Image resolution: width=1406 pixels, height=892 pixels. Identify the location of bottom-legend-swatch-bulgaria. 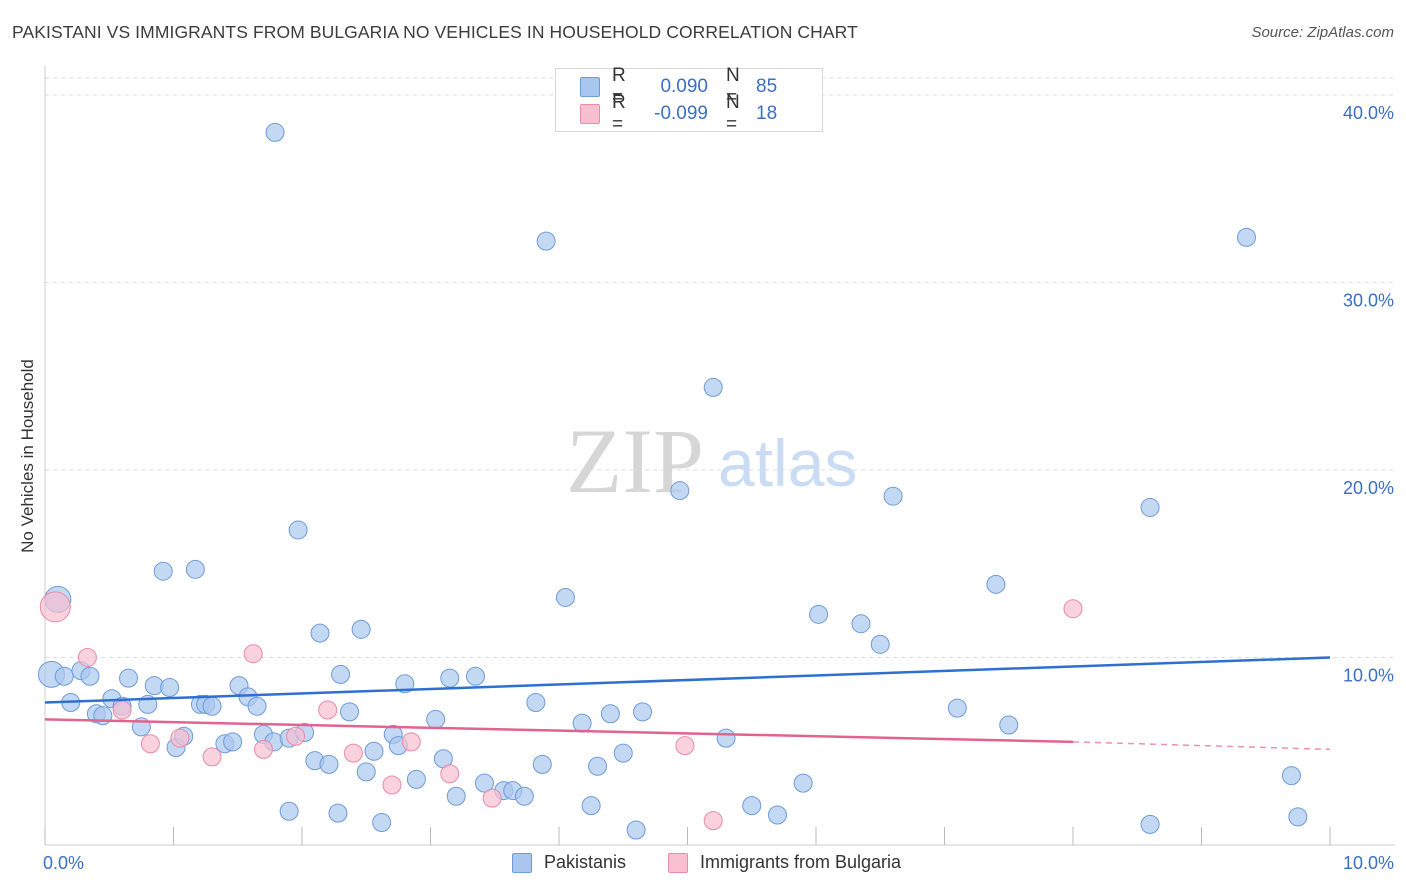
(678, 862).